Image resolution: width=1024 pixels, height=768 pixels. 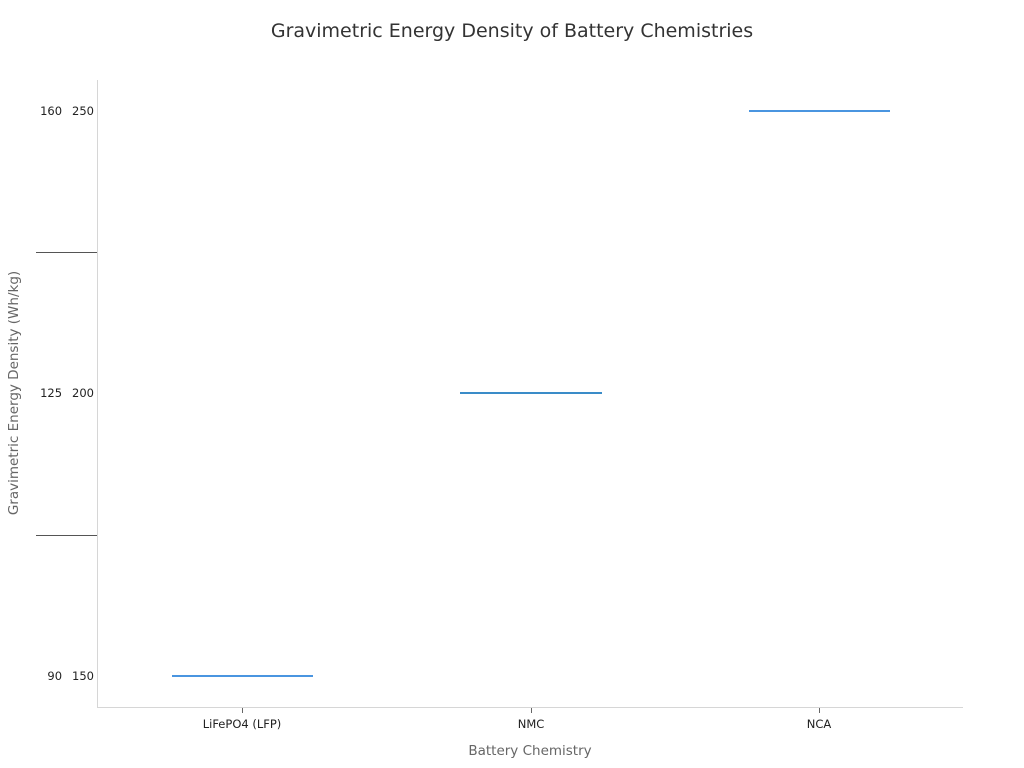 I want to click on nmc-range-line, so click(x=531, y=393).